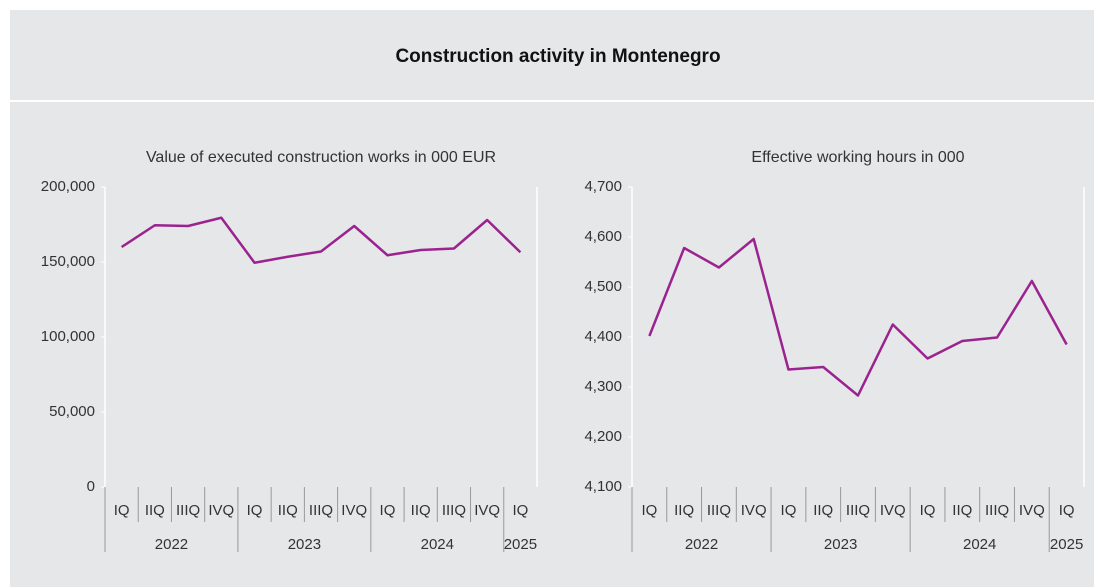 This screenshot has height=587, width=1094. I want to click on y-tick-label: 150,000, so click(68, 261).